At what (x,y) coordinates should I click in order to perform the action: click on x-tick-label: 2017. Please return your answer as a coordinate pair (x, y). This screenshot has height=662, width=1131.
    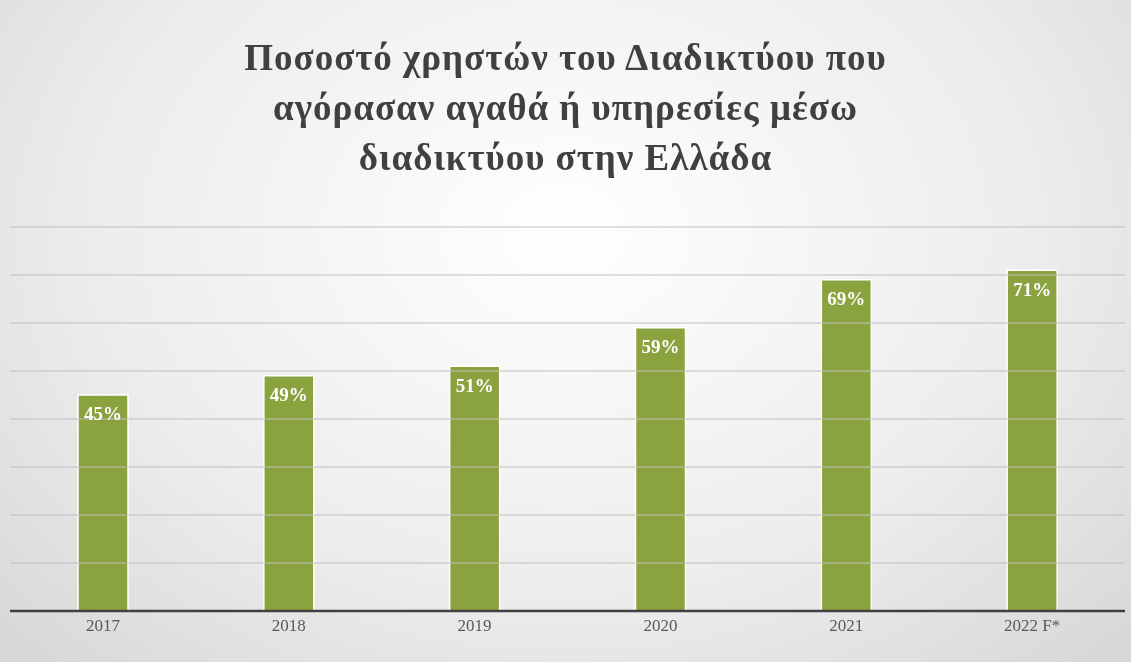
    Looking at the image, I should click on (103, 626).